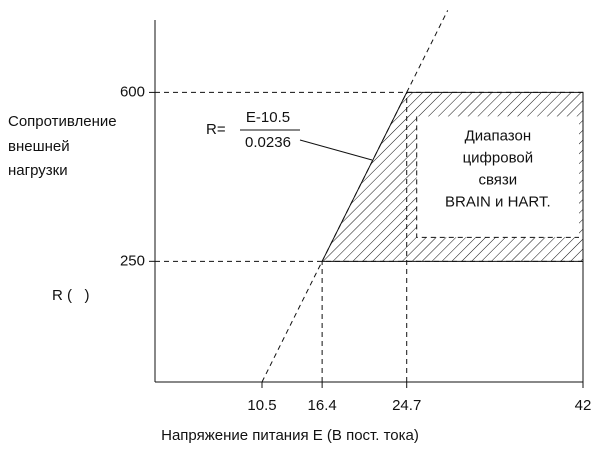  I want to click on x-tick-label: 16.4, so click(322, 405).